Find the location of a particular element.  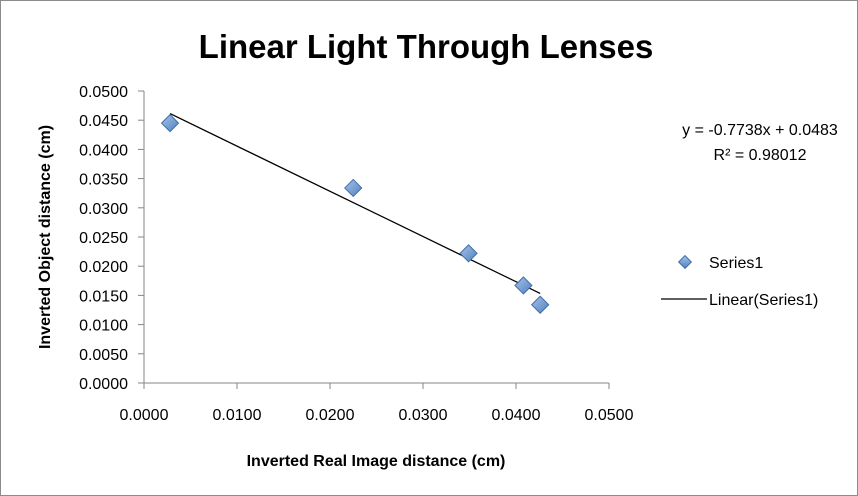

legend-marker-diamond is located at coordinates (685, 262).